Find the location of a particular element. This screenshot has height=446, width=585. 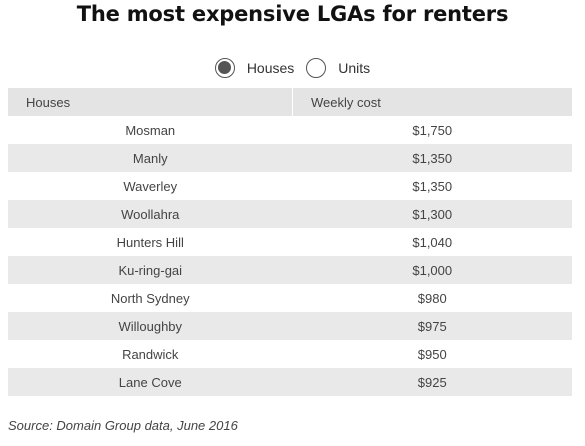

table-row: Randwick $950 is located at coordinates (290, 354).